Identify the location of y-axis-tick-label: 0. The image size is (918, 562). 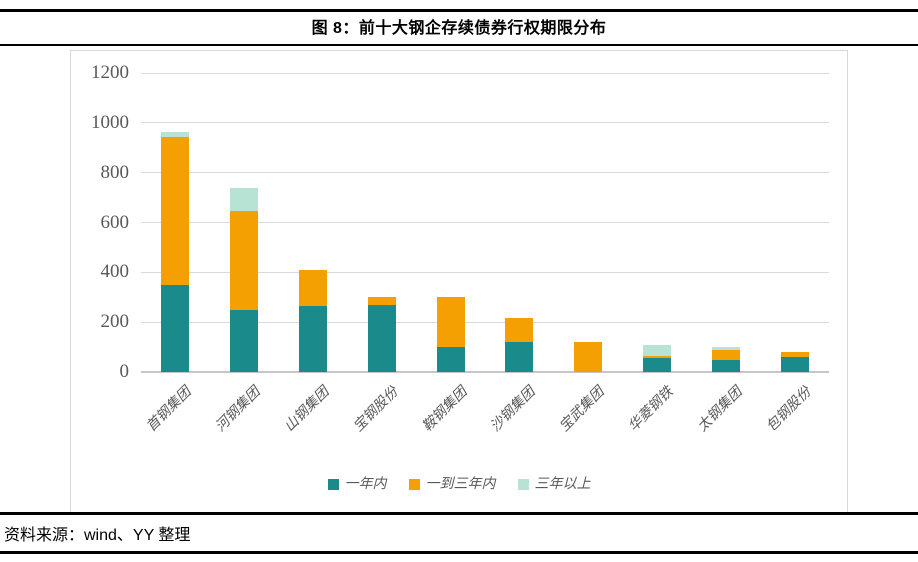
(124, 371).